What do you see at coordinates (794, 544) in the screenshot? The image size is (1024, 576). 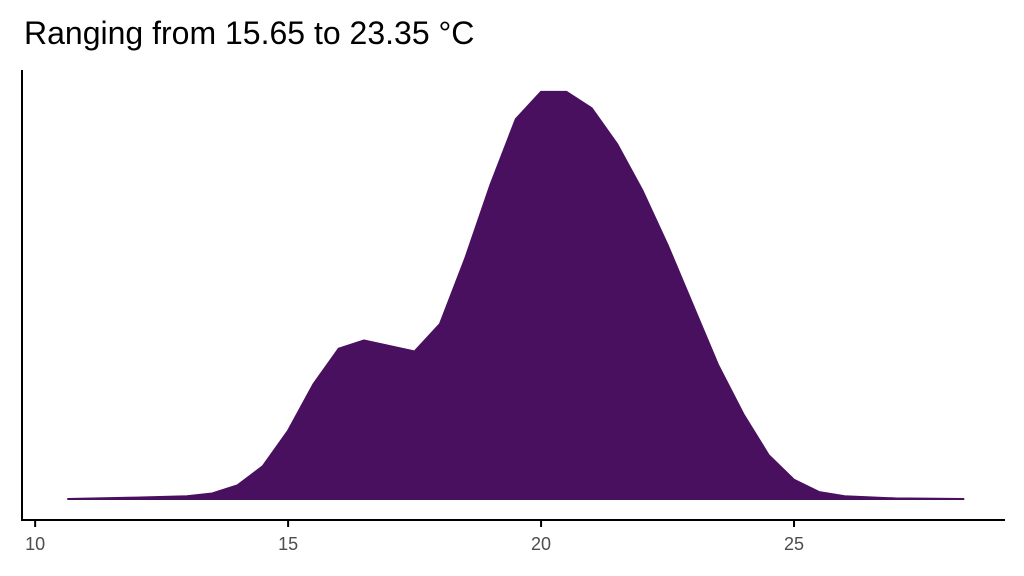 I see `x-tick-label: 25` at bounding box center [794, 544].